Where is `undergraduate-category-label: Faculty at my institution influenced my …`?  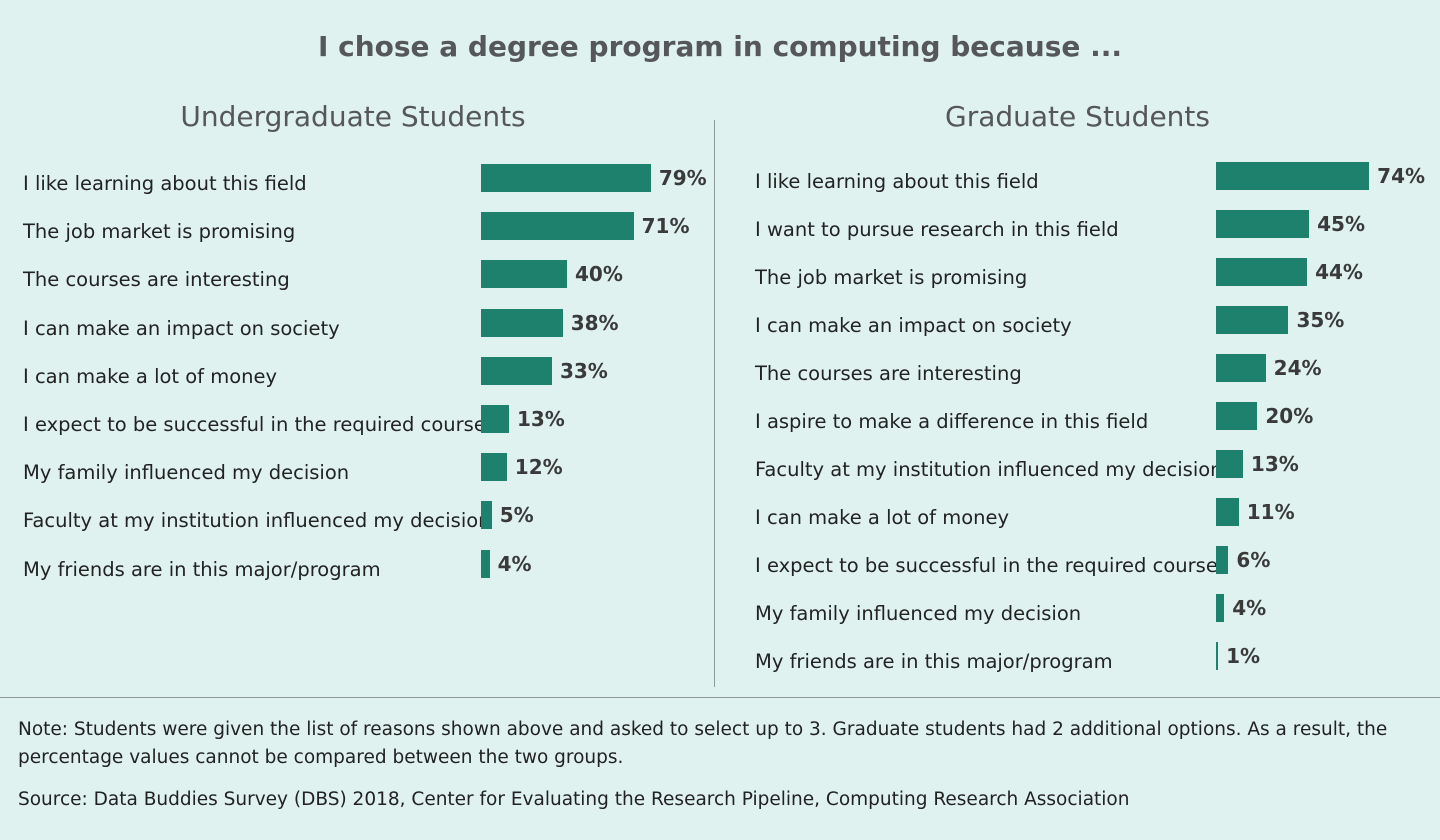
undergraduate-category-label: Faculty at my institution influenced my … is located at coordinates (257, 521).